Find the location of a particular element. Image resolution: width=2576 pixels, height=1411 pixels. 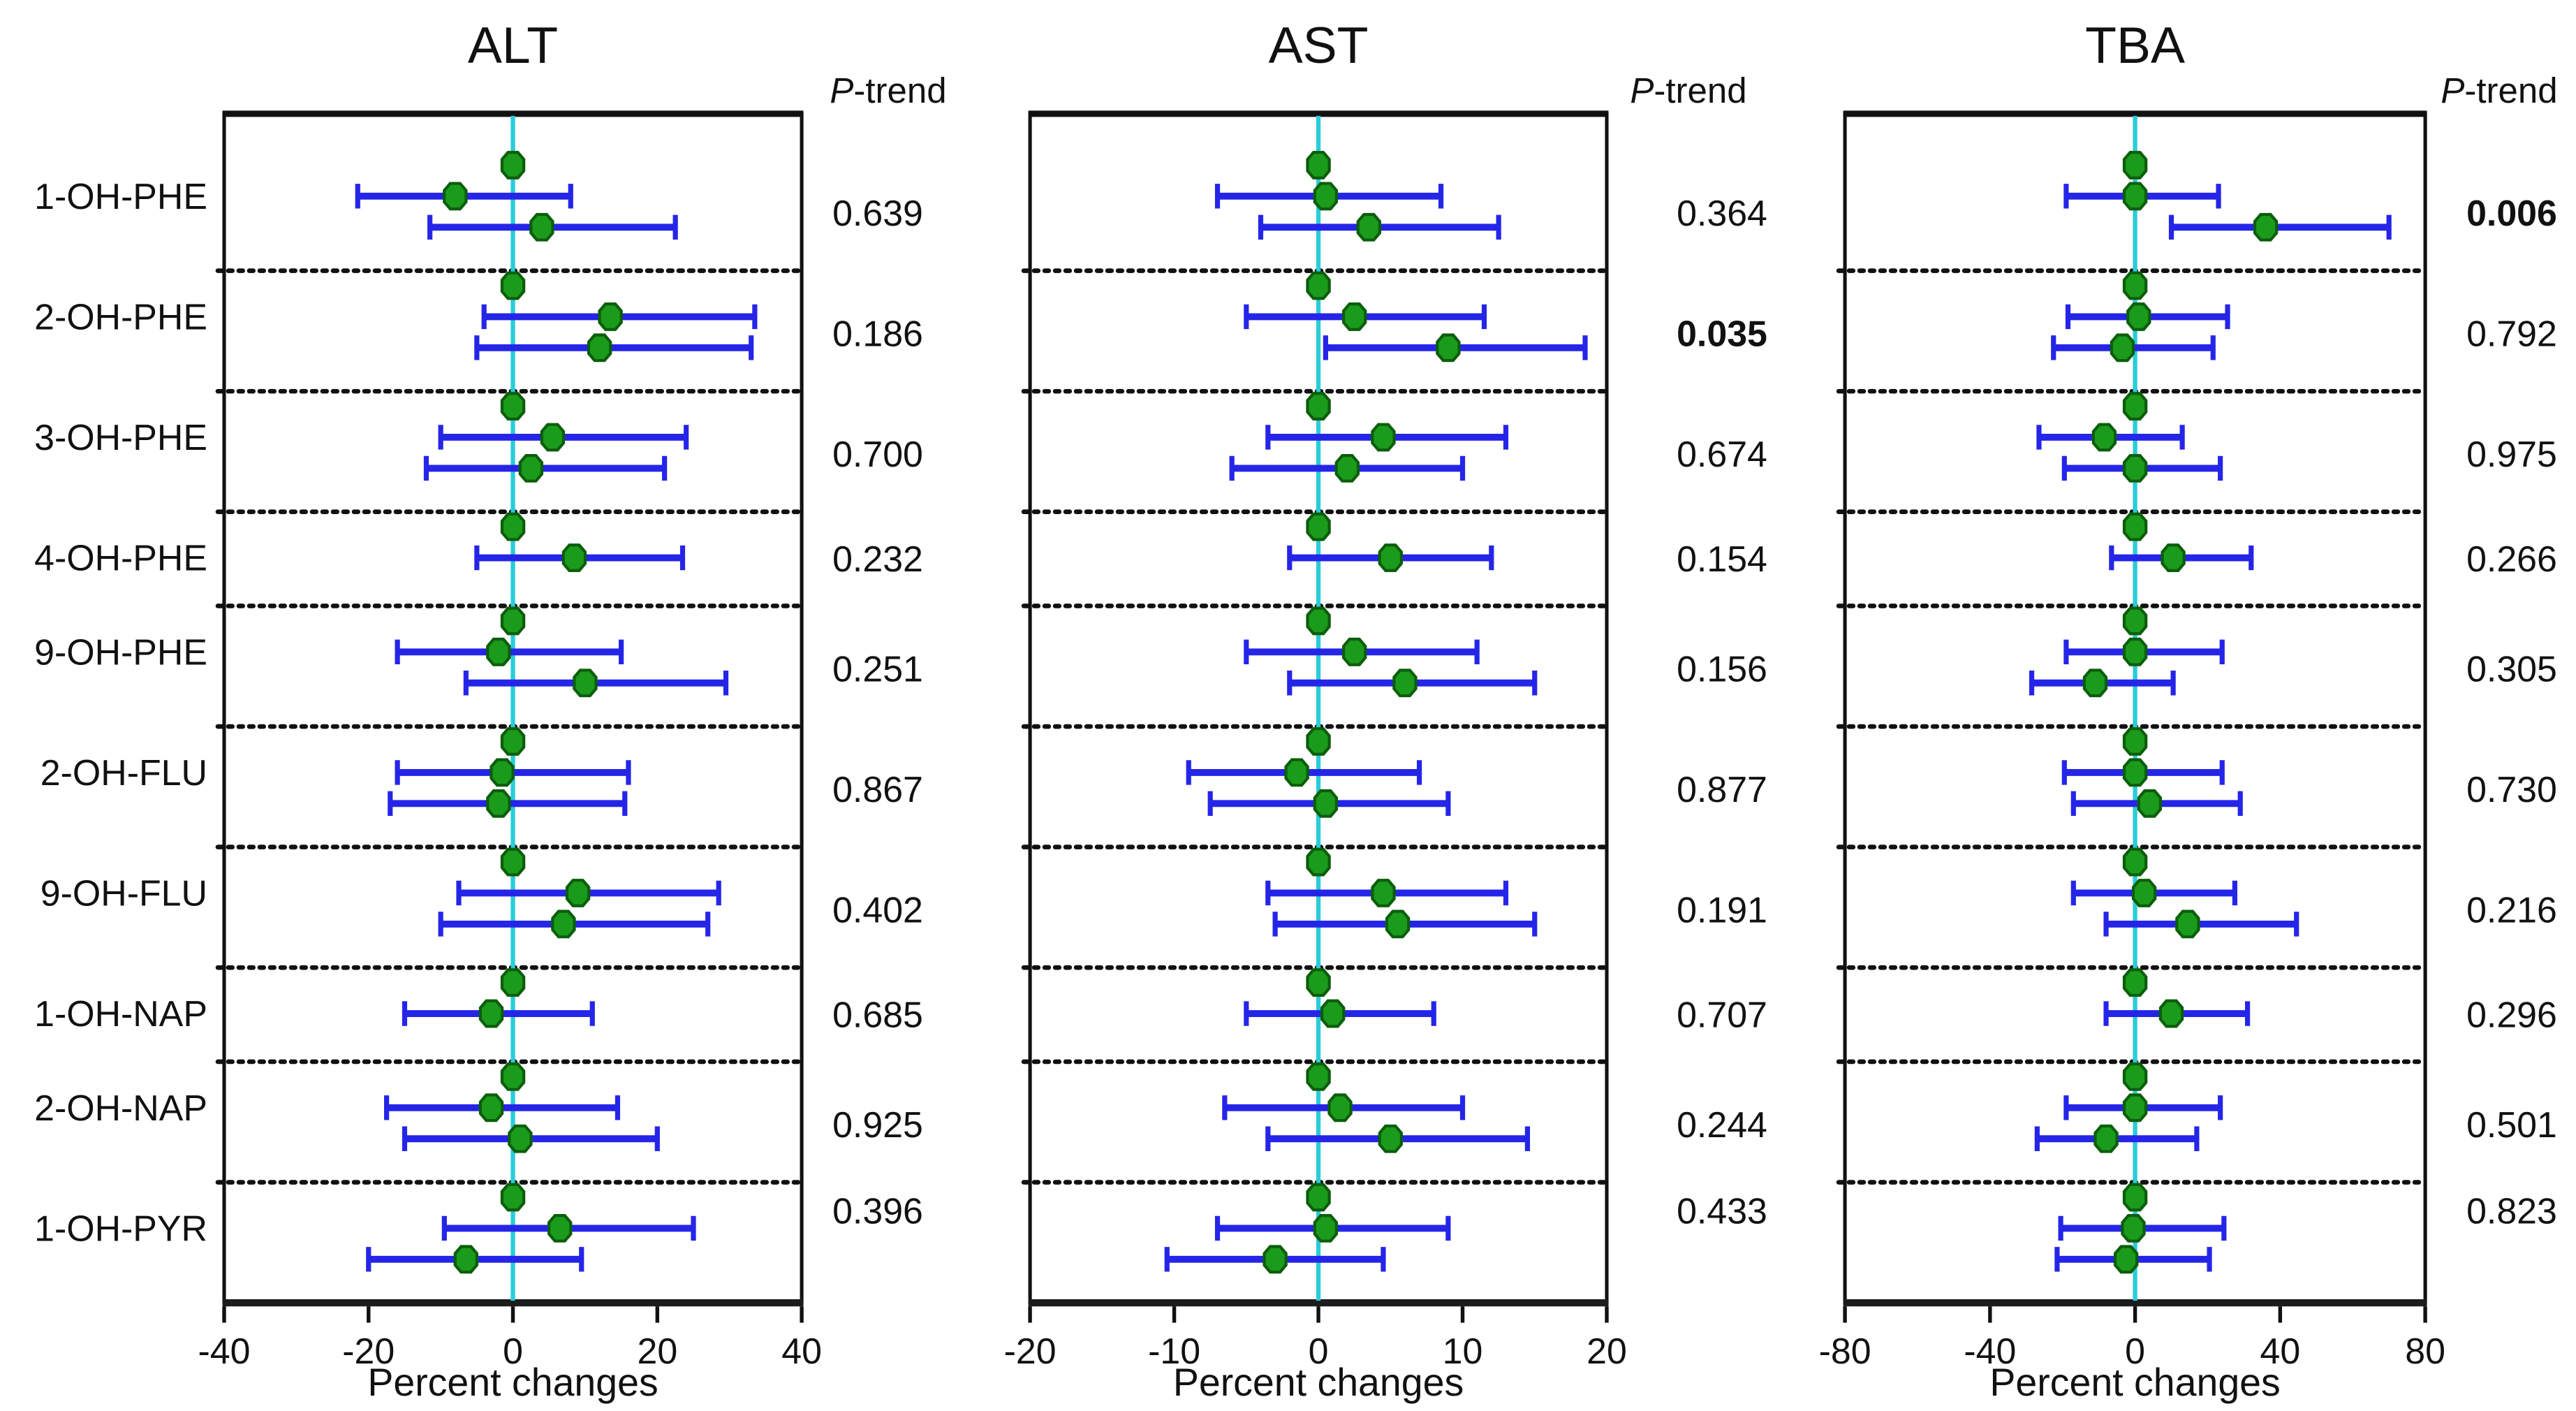

ptrend-value: 0.232 is located at coordinates (878, 559).